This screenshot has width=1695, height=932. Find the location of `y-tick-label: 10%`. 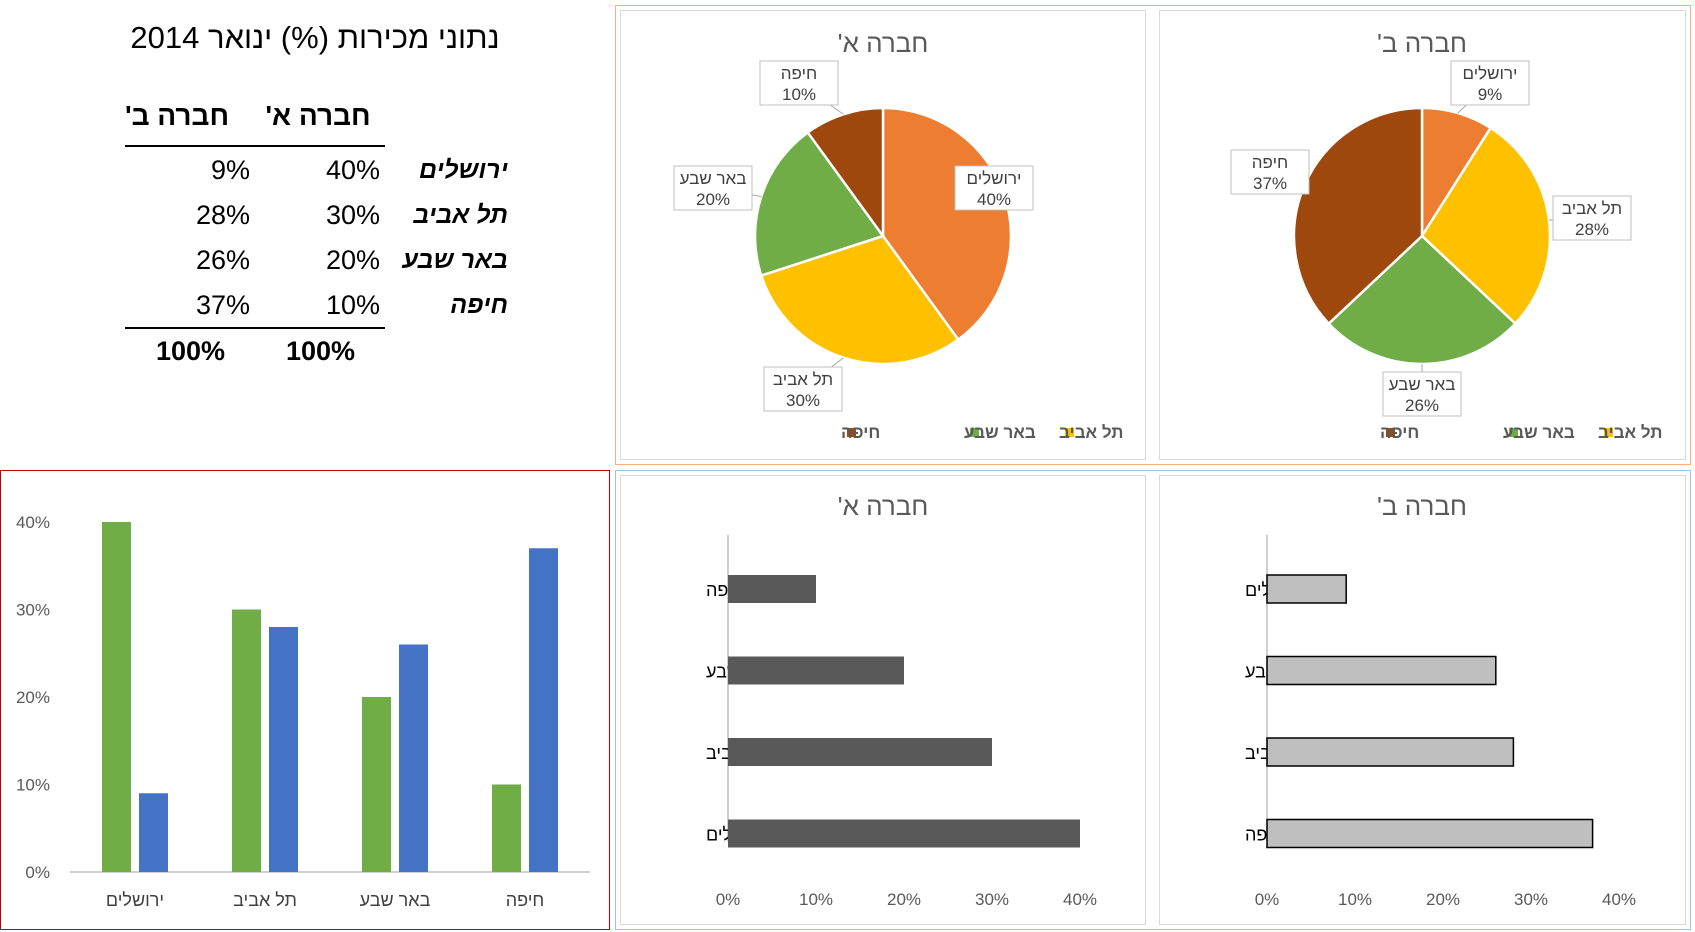

y-tick-label: 10% is located at coordinates (33, 785).